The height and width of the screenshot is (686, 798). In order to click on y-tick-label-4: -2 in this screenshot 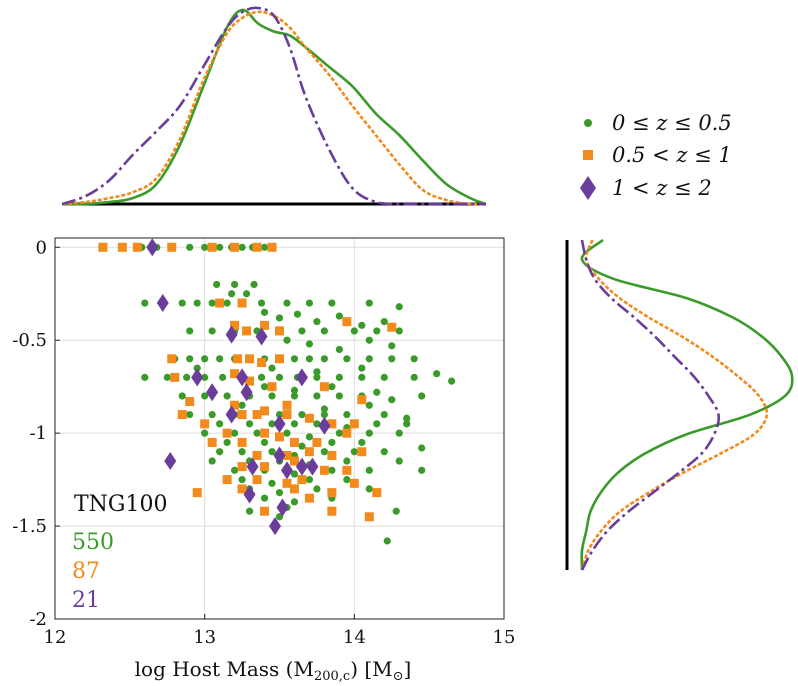, I will do `click(38, 619)`.